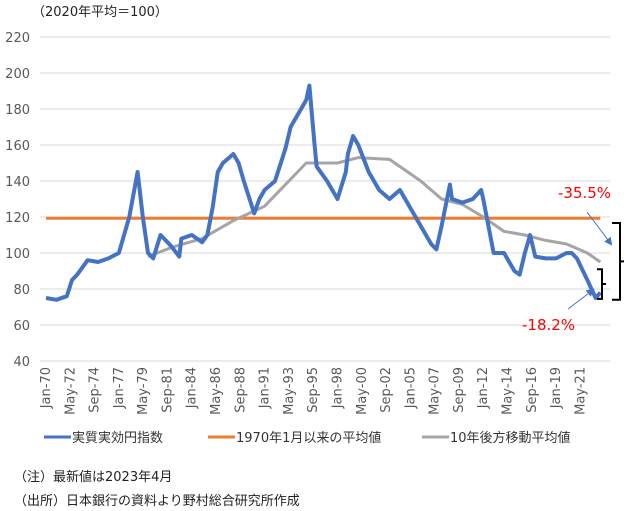 This screenshot has width=632, height=511. What do you see at coordinates (46, 388) in the screenshot?
I see `x-tick-label: Jan-70` at bounding box center [46, 388].